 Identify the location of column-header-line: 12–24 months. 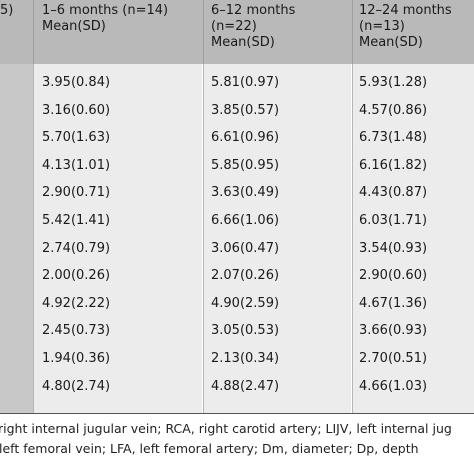
(405, 10).